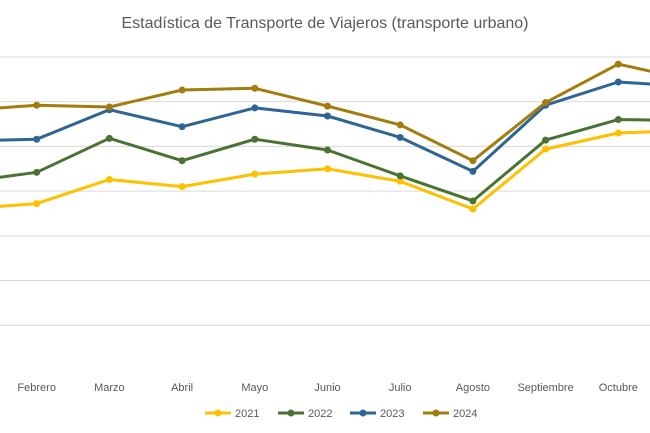 The height and width of the screenshot is (433, 650). Describe the element at coordinates (400, 176) in the screenshot. I see `data-point-2022-Julio` at that location.